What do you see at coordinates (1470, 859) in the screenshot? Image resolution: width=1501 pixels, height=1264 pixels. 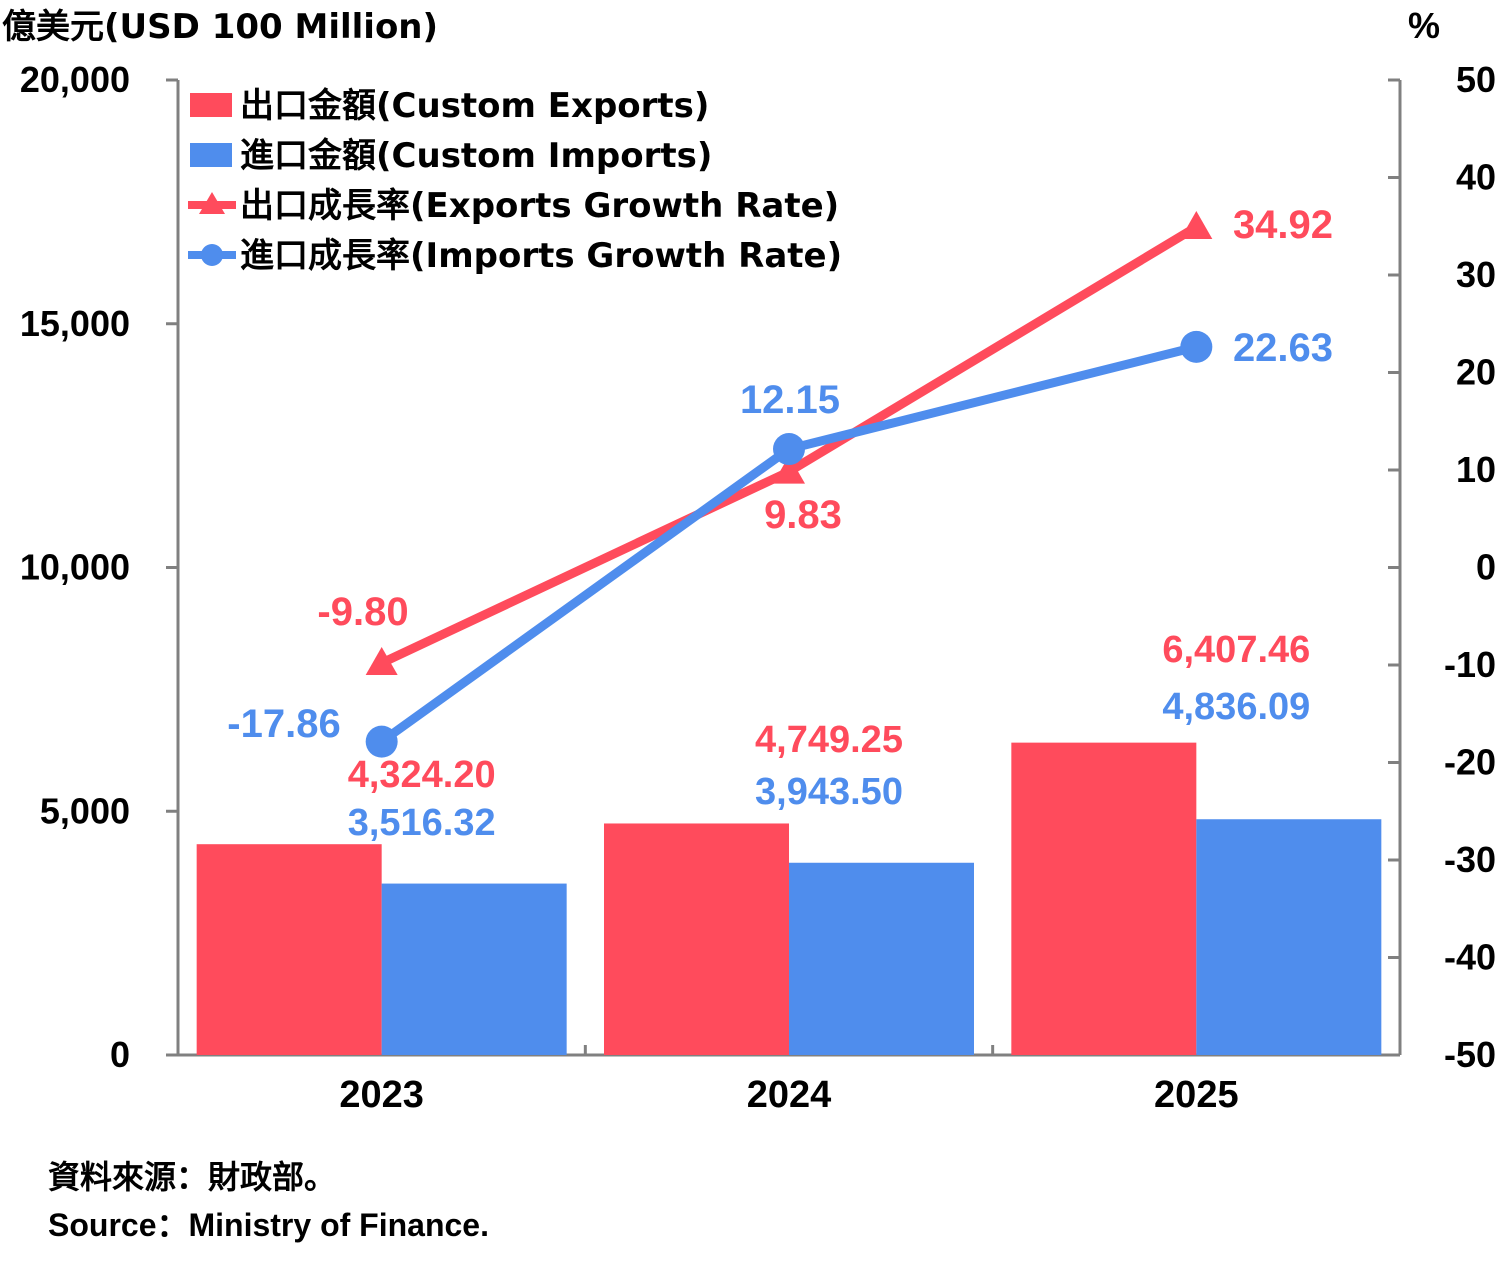 I see `right-tick-label: -30` at bounding box center [1470, 859].